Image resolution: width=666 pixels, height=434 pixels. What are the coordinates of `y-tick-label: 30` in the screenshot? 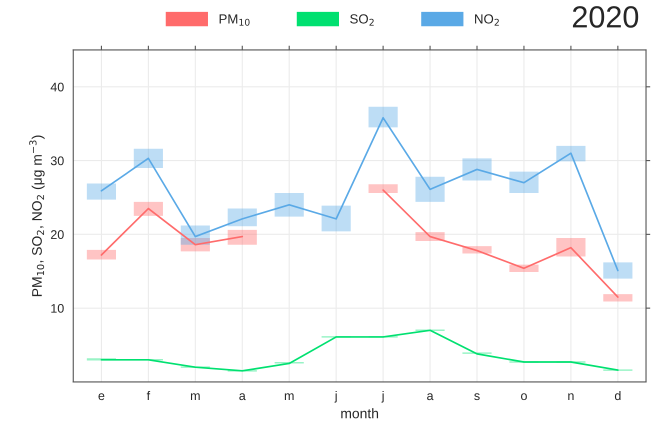 It's located at (57, 161).